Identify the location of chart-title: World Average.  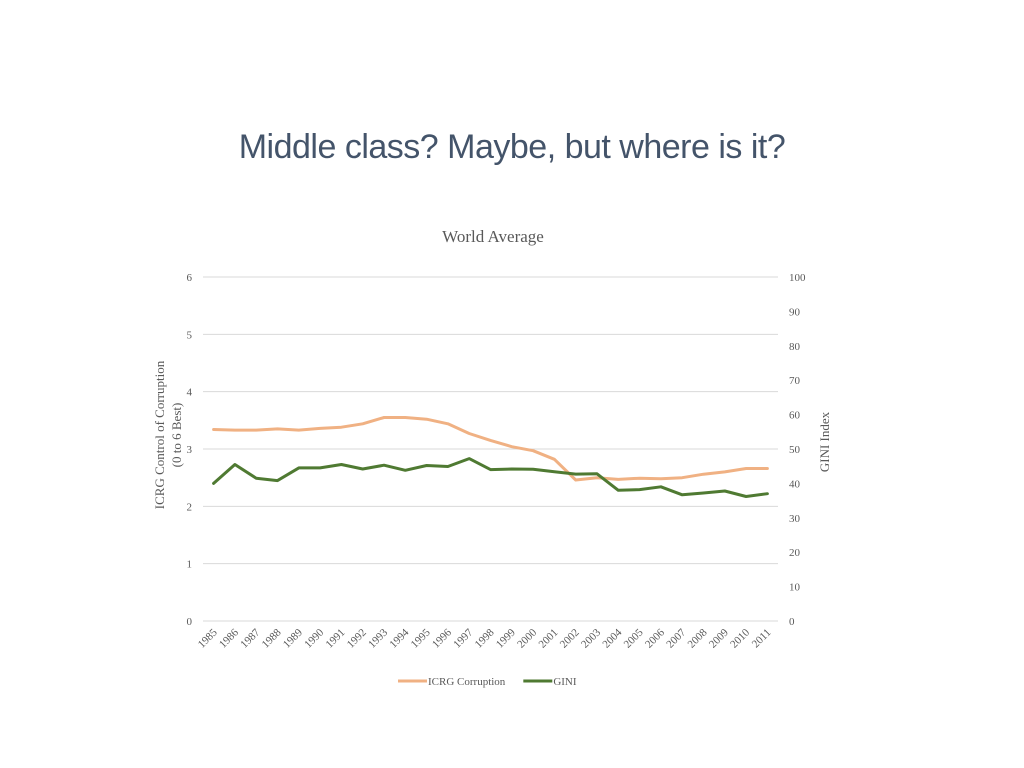
(493, 236).